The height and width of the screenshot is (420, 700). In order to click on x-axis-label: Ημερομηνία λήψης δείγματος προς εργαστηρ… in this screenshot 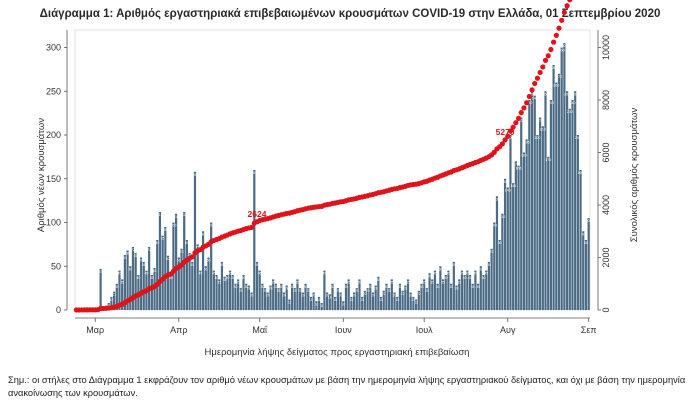, I will do `click(337, 352)`.